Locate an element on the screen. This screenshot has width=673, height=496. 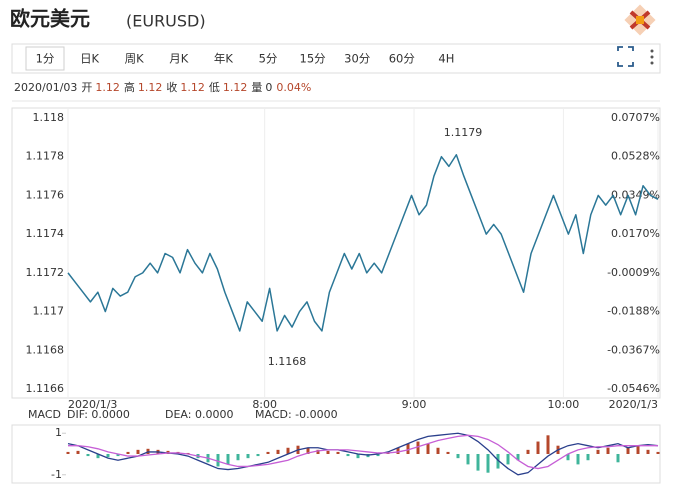
y2-tick-label: 0.0349% is located at coordinates (635, 194).